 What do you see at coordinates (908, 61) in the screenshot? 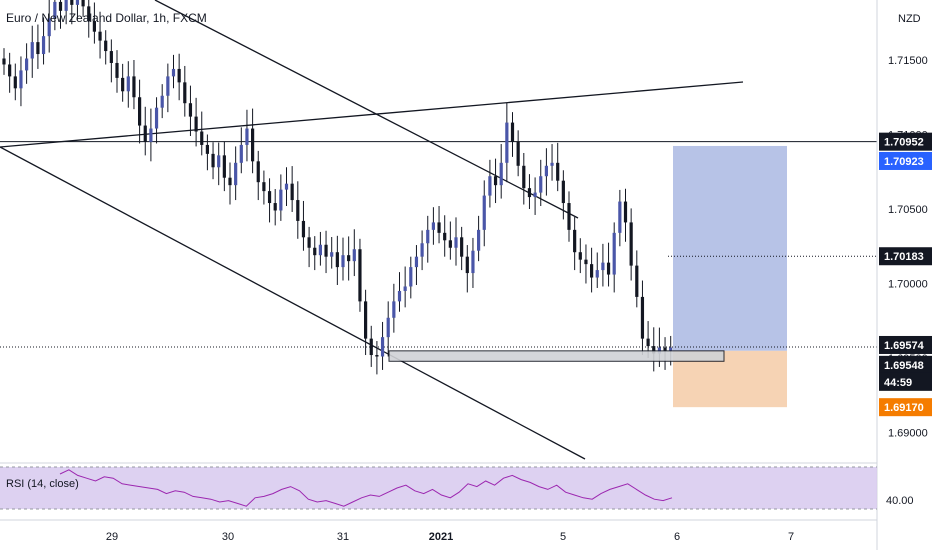
I see `price-tick-label: 1.71500` at bounding box center [908, 61].